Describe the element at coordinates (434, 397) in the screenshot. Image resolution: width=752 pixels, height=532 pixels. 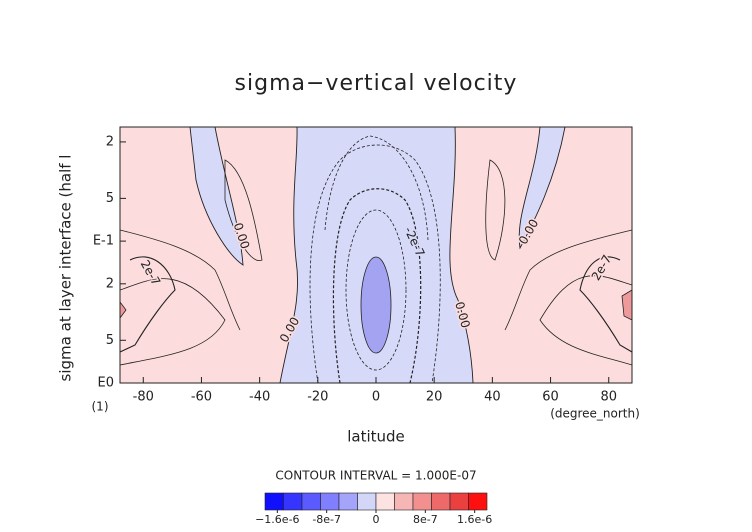
I see `x-tick-label: 20` at that location.